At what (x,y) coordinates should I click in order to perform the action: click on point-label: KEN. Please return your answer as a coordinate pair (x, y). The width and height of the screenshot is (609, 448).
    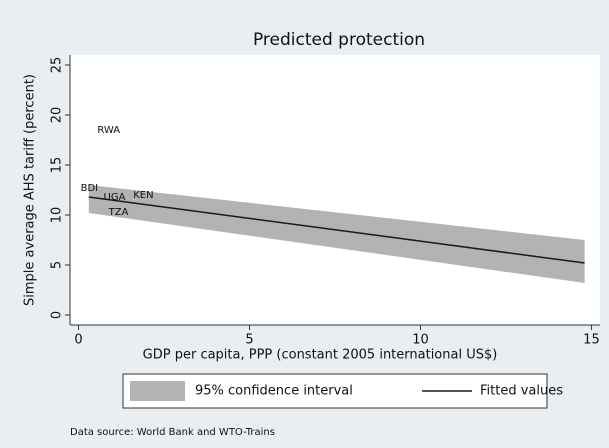
    Looking at the image, I should click on (143, 195).